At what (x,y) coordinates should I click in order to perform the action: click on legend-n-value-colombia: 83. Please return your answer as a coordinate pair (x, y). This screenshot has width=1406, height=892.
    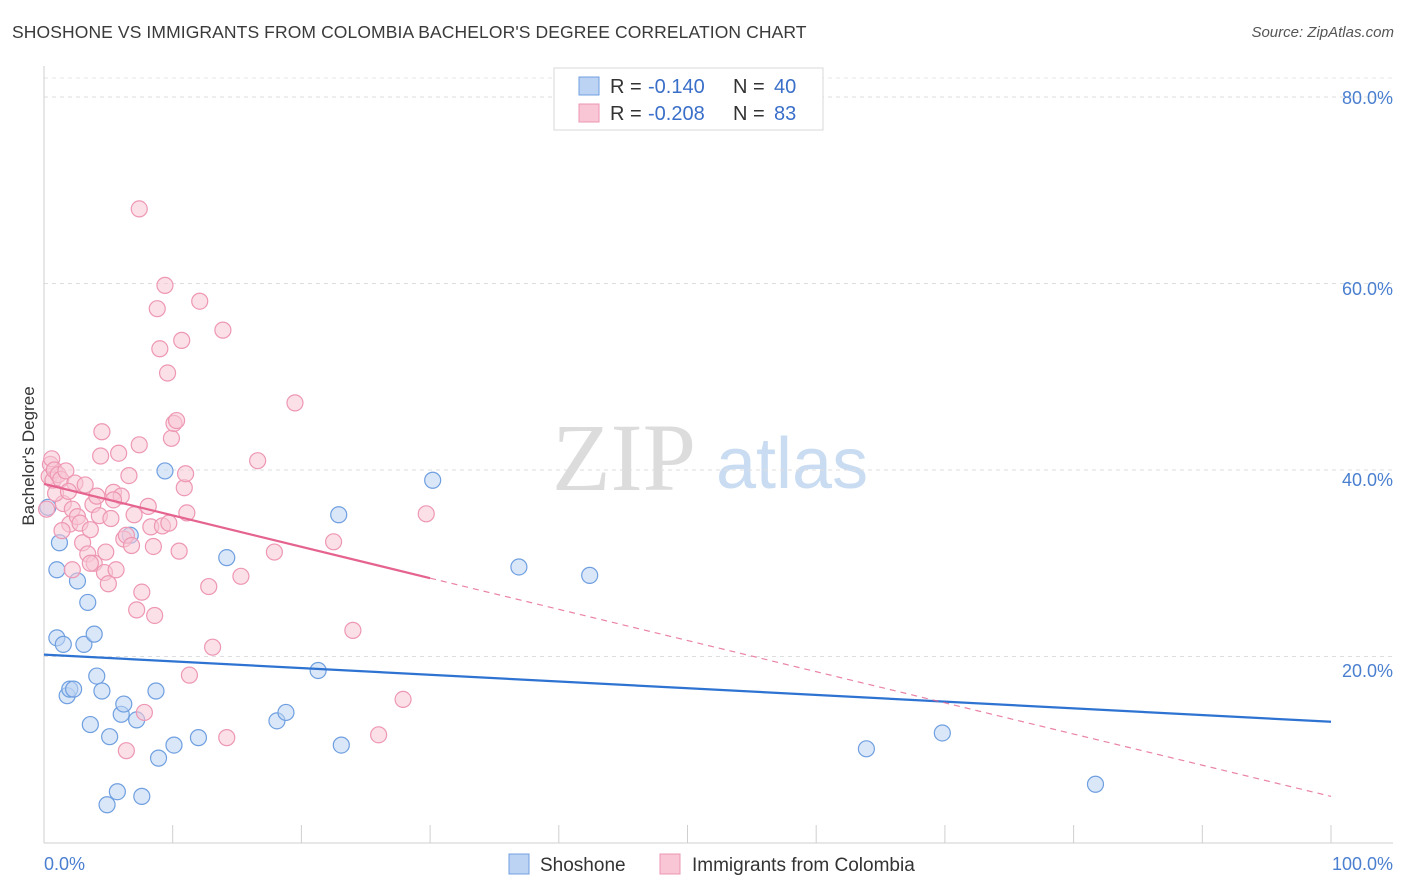
    Looking at the image, I should click on (785, 114).